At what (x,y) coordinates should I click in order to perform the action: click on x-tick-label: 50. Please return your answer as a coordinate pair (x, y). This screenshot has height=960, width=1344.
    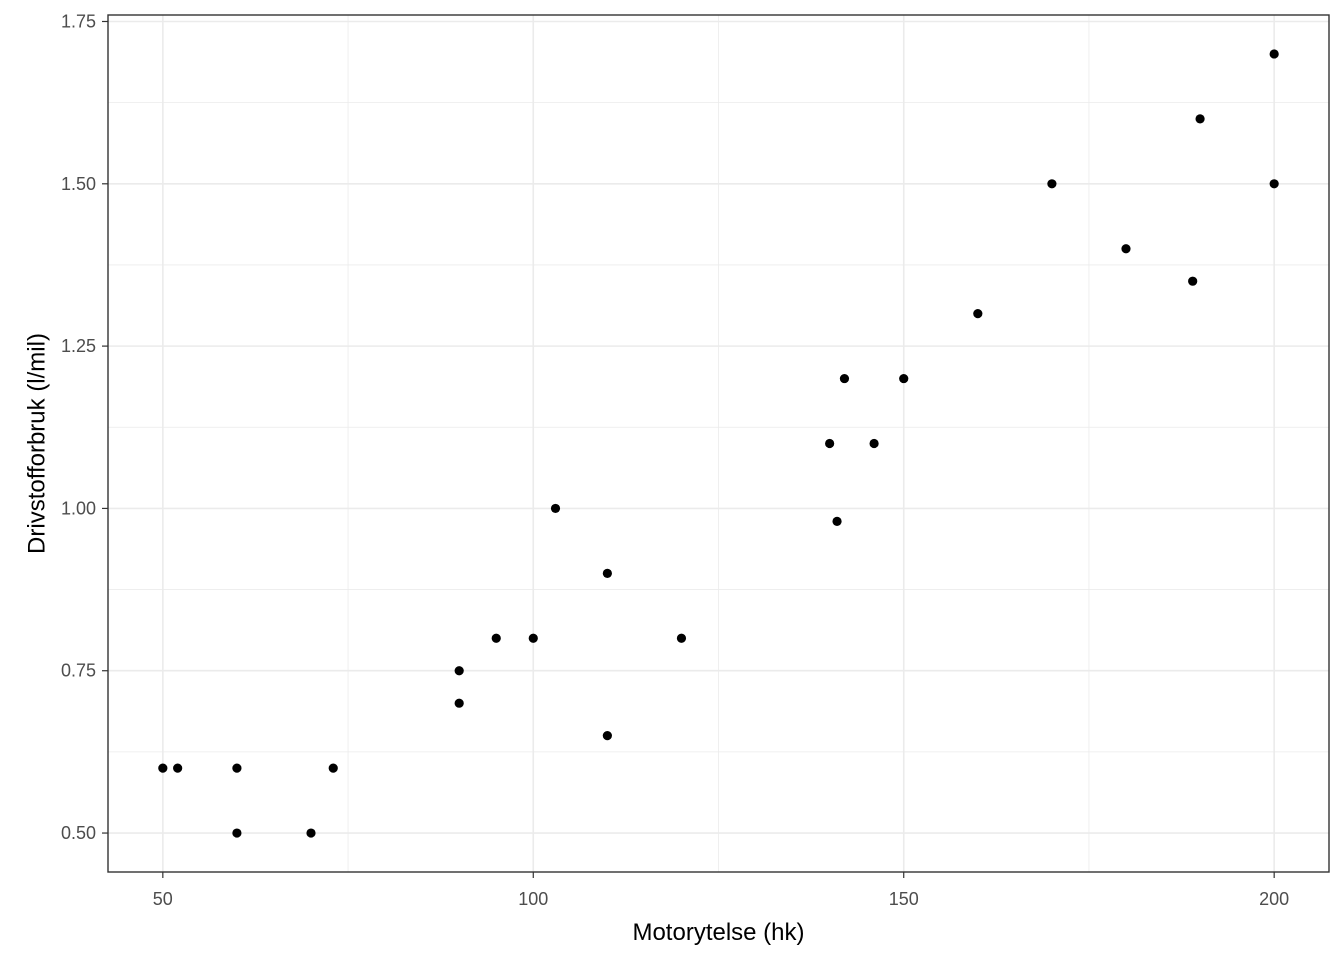
    Looking at the image, I should click on (163, 899).